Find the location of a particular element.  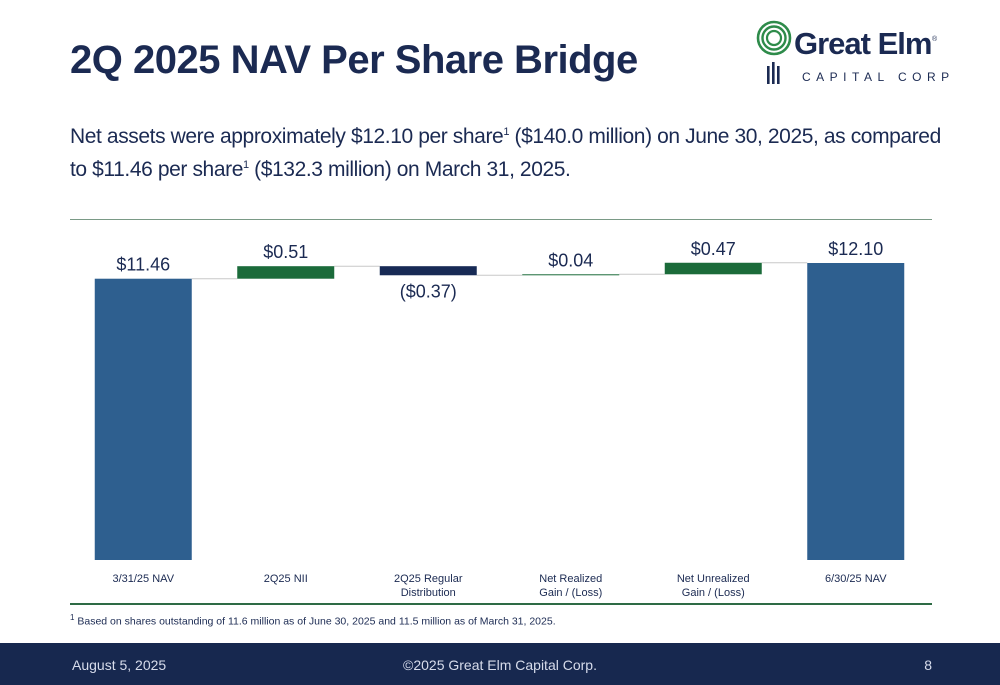

logo-emblem-icon is located at coordinates (774, 52).